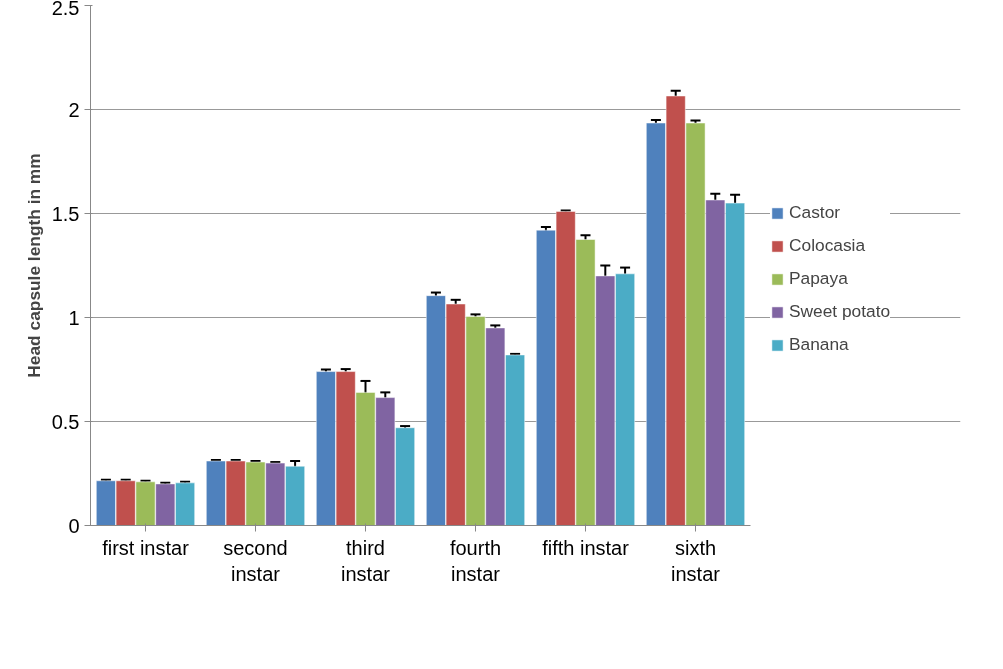  I want to click on x-tick-label: sixth instar, so click(696, 560).